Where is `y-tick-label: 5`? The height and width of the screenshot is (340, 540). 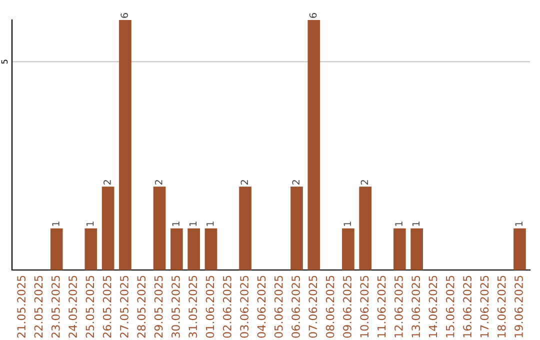 y-tick-label: 5 is located at coordinates (4, 62).